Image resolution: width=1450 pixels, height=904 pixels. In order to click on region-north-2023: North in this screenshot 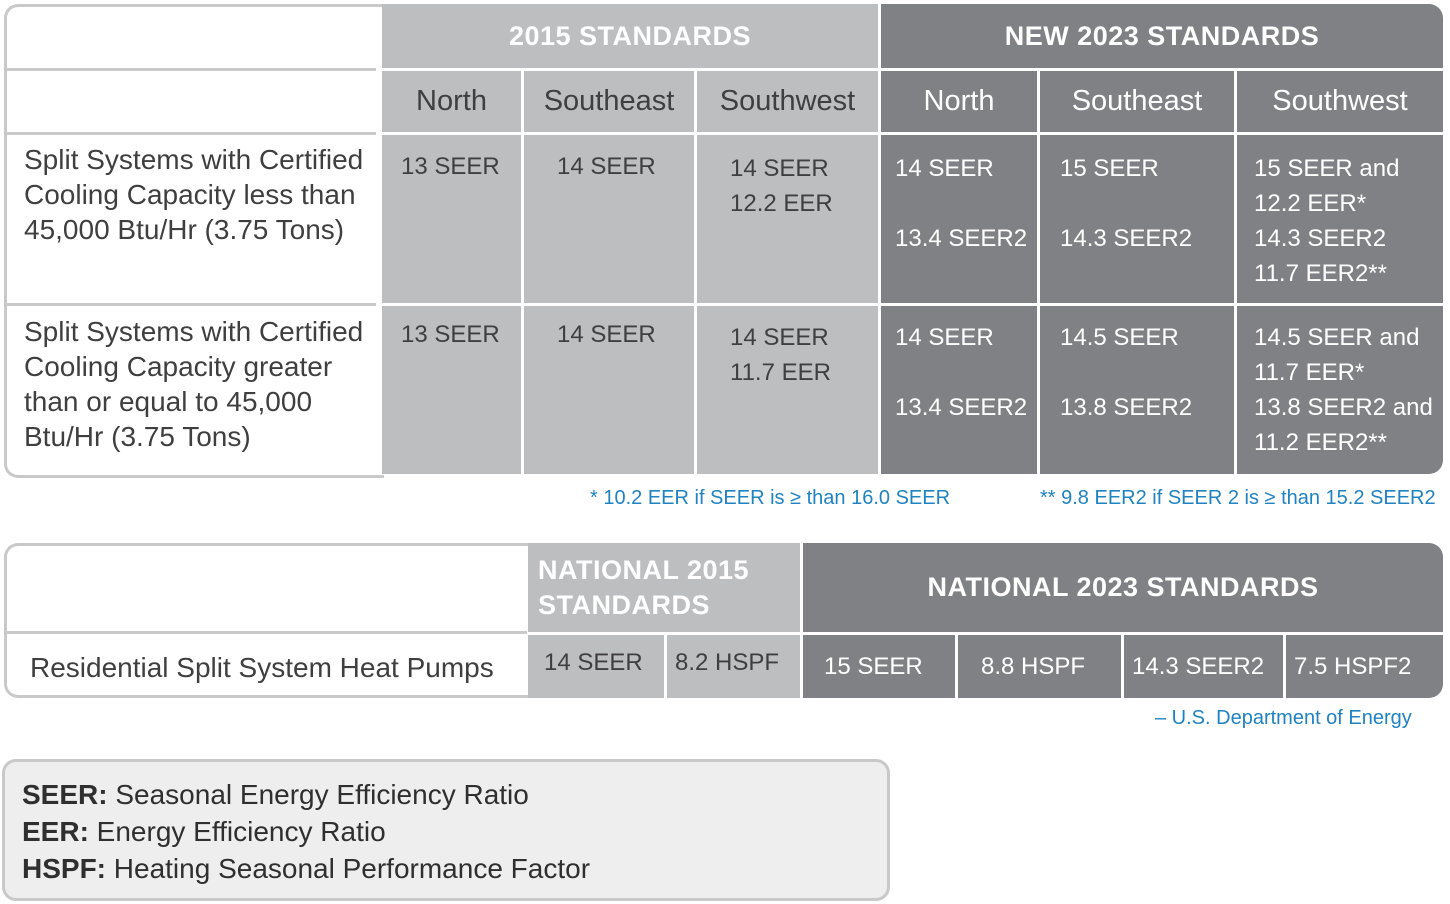, I will do `click(959, 101)`.